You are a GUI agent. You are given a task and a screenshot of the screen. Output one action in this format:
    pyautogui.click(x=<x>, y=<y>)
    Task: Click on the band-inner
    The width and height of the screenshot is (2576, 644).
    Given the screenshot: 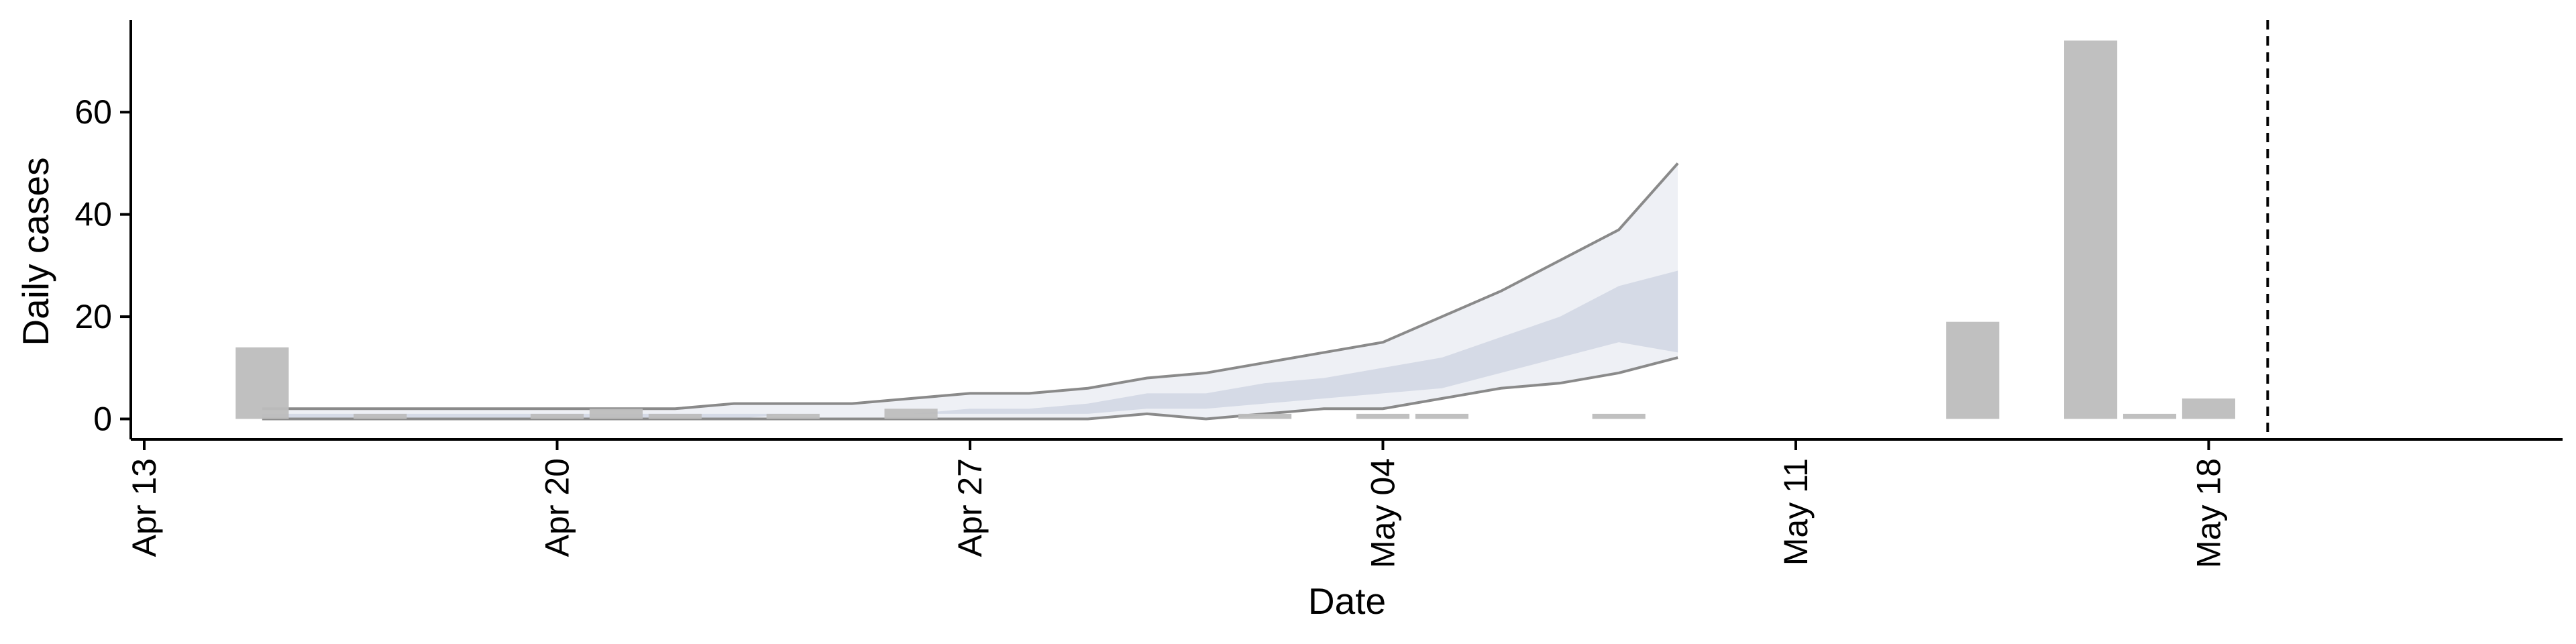 What is the action you would take?
    pyautogui.click(x=970, y=344)
    